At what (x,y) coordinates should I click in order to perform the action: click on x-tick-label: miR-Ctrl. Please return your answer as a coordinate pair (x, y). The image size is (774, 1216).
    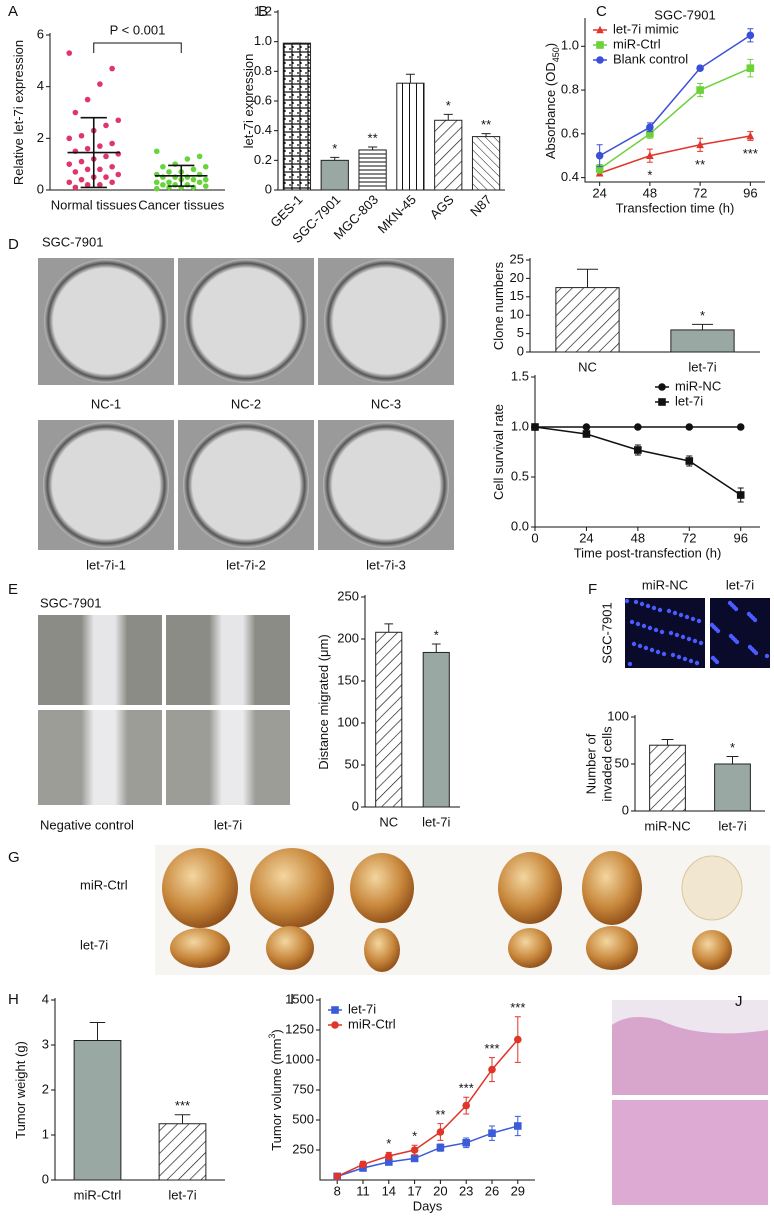
    Looking at the image, I should click on (98, 1194).